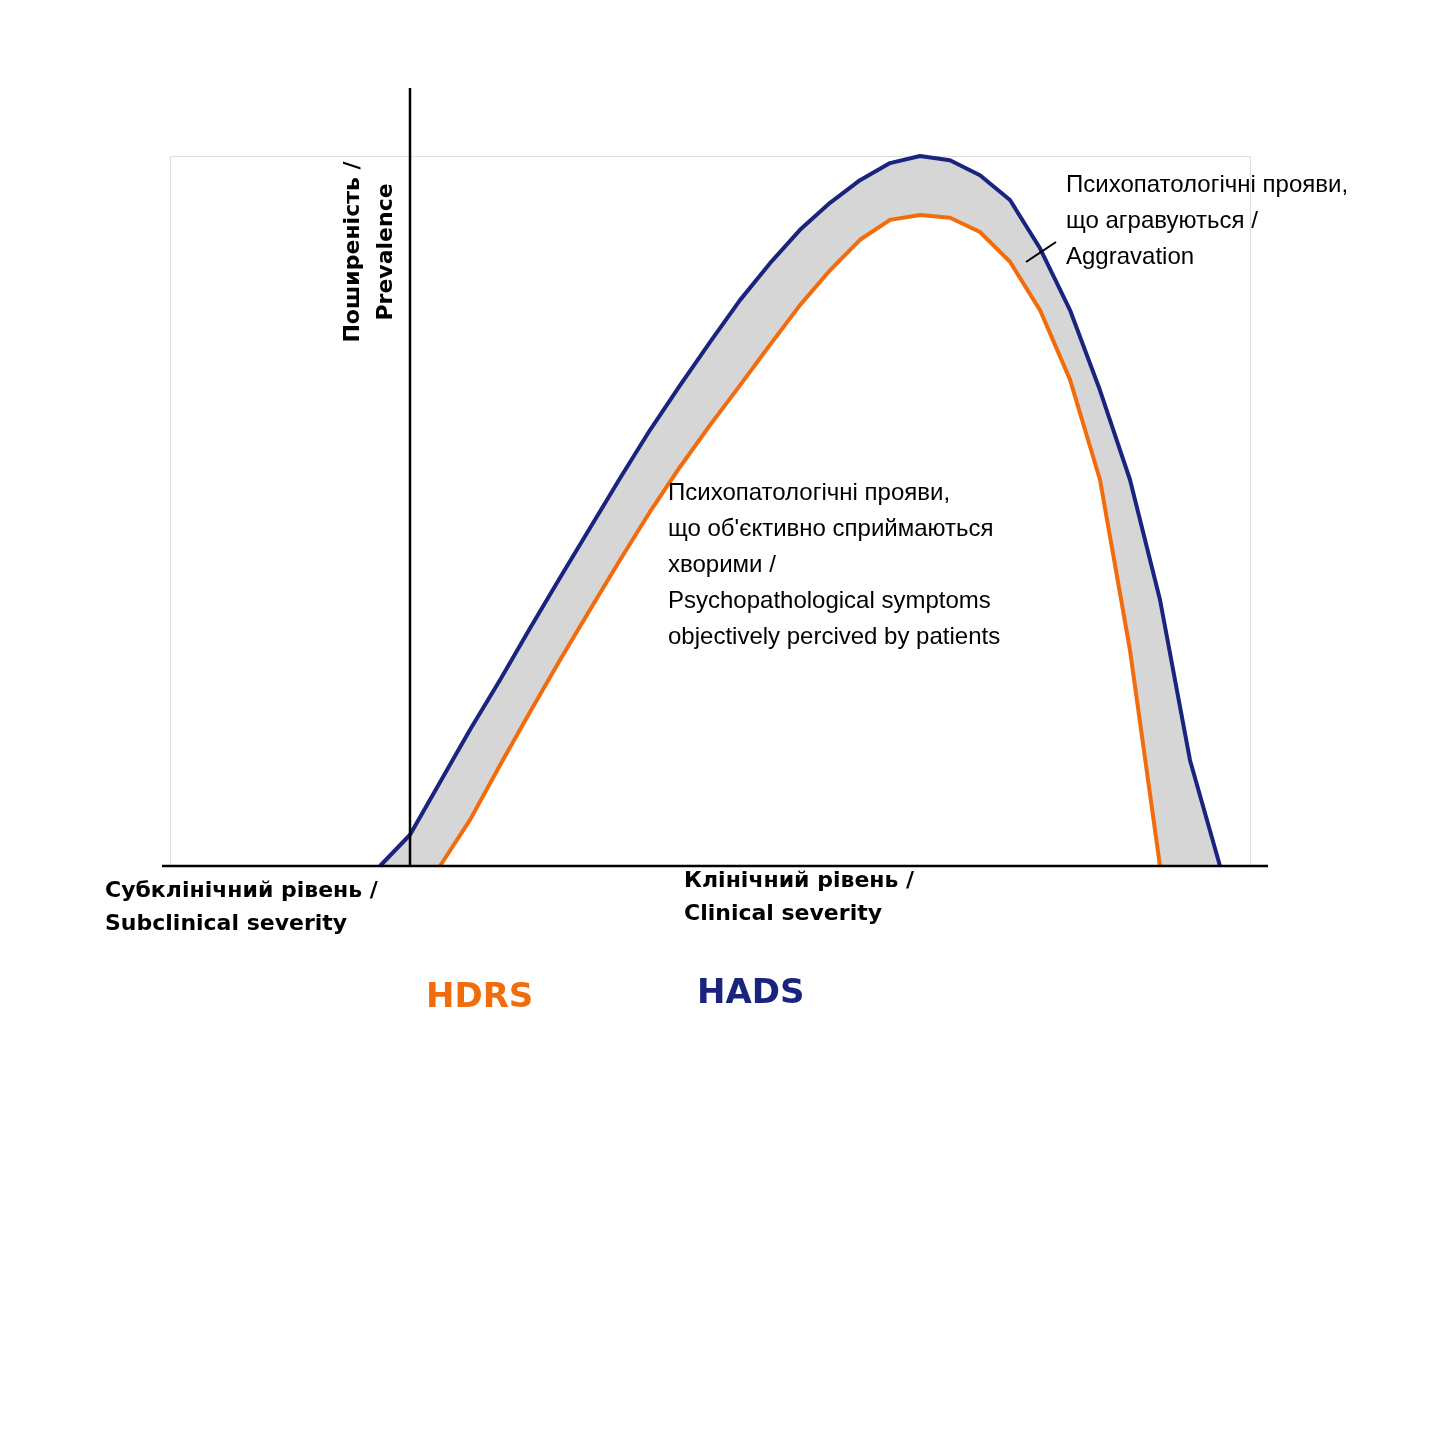 This screenshot has height=1429, width=1429. What do you see at coordinates (834, 563) in the screenshot?
I see `annotation: Психопатологічні прояви, що об'єктивно сприймаються хворими / Psychopathological symptoms objectively percived by patients` at bounding box center [834, 563].